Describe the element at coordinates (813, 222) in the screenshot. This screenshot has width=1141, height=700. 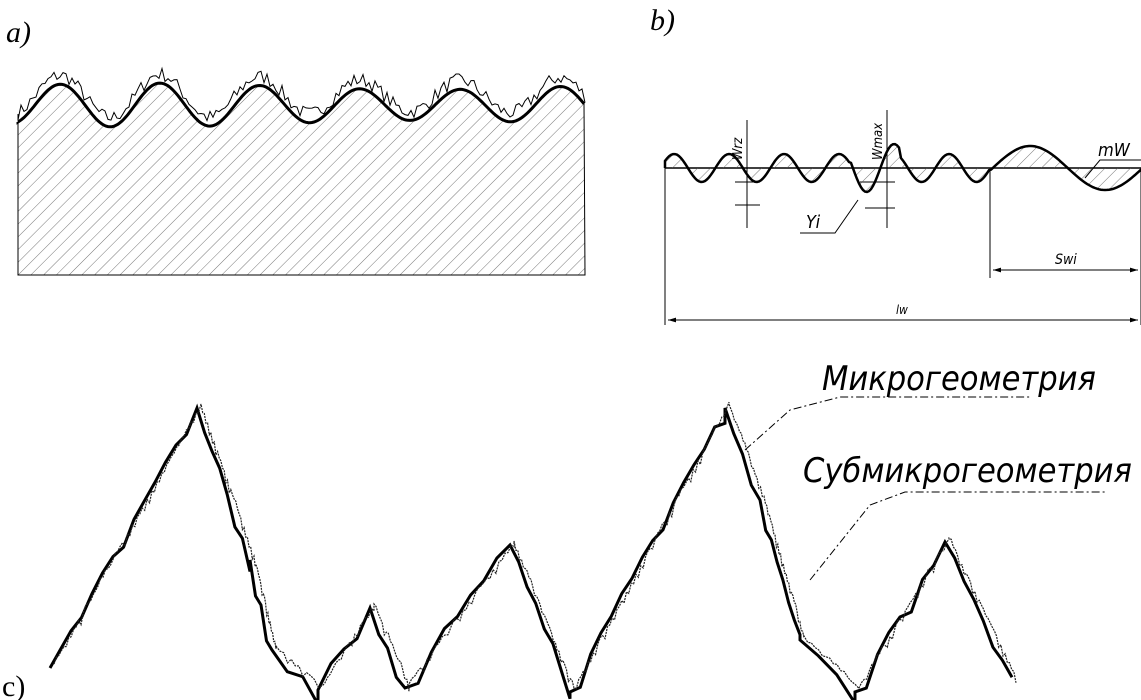
I see `dim-label: Yi` at that location.